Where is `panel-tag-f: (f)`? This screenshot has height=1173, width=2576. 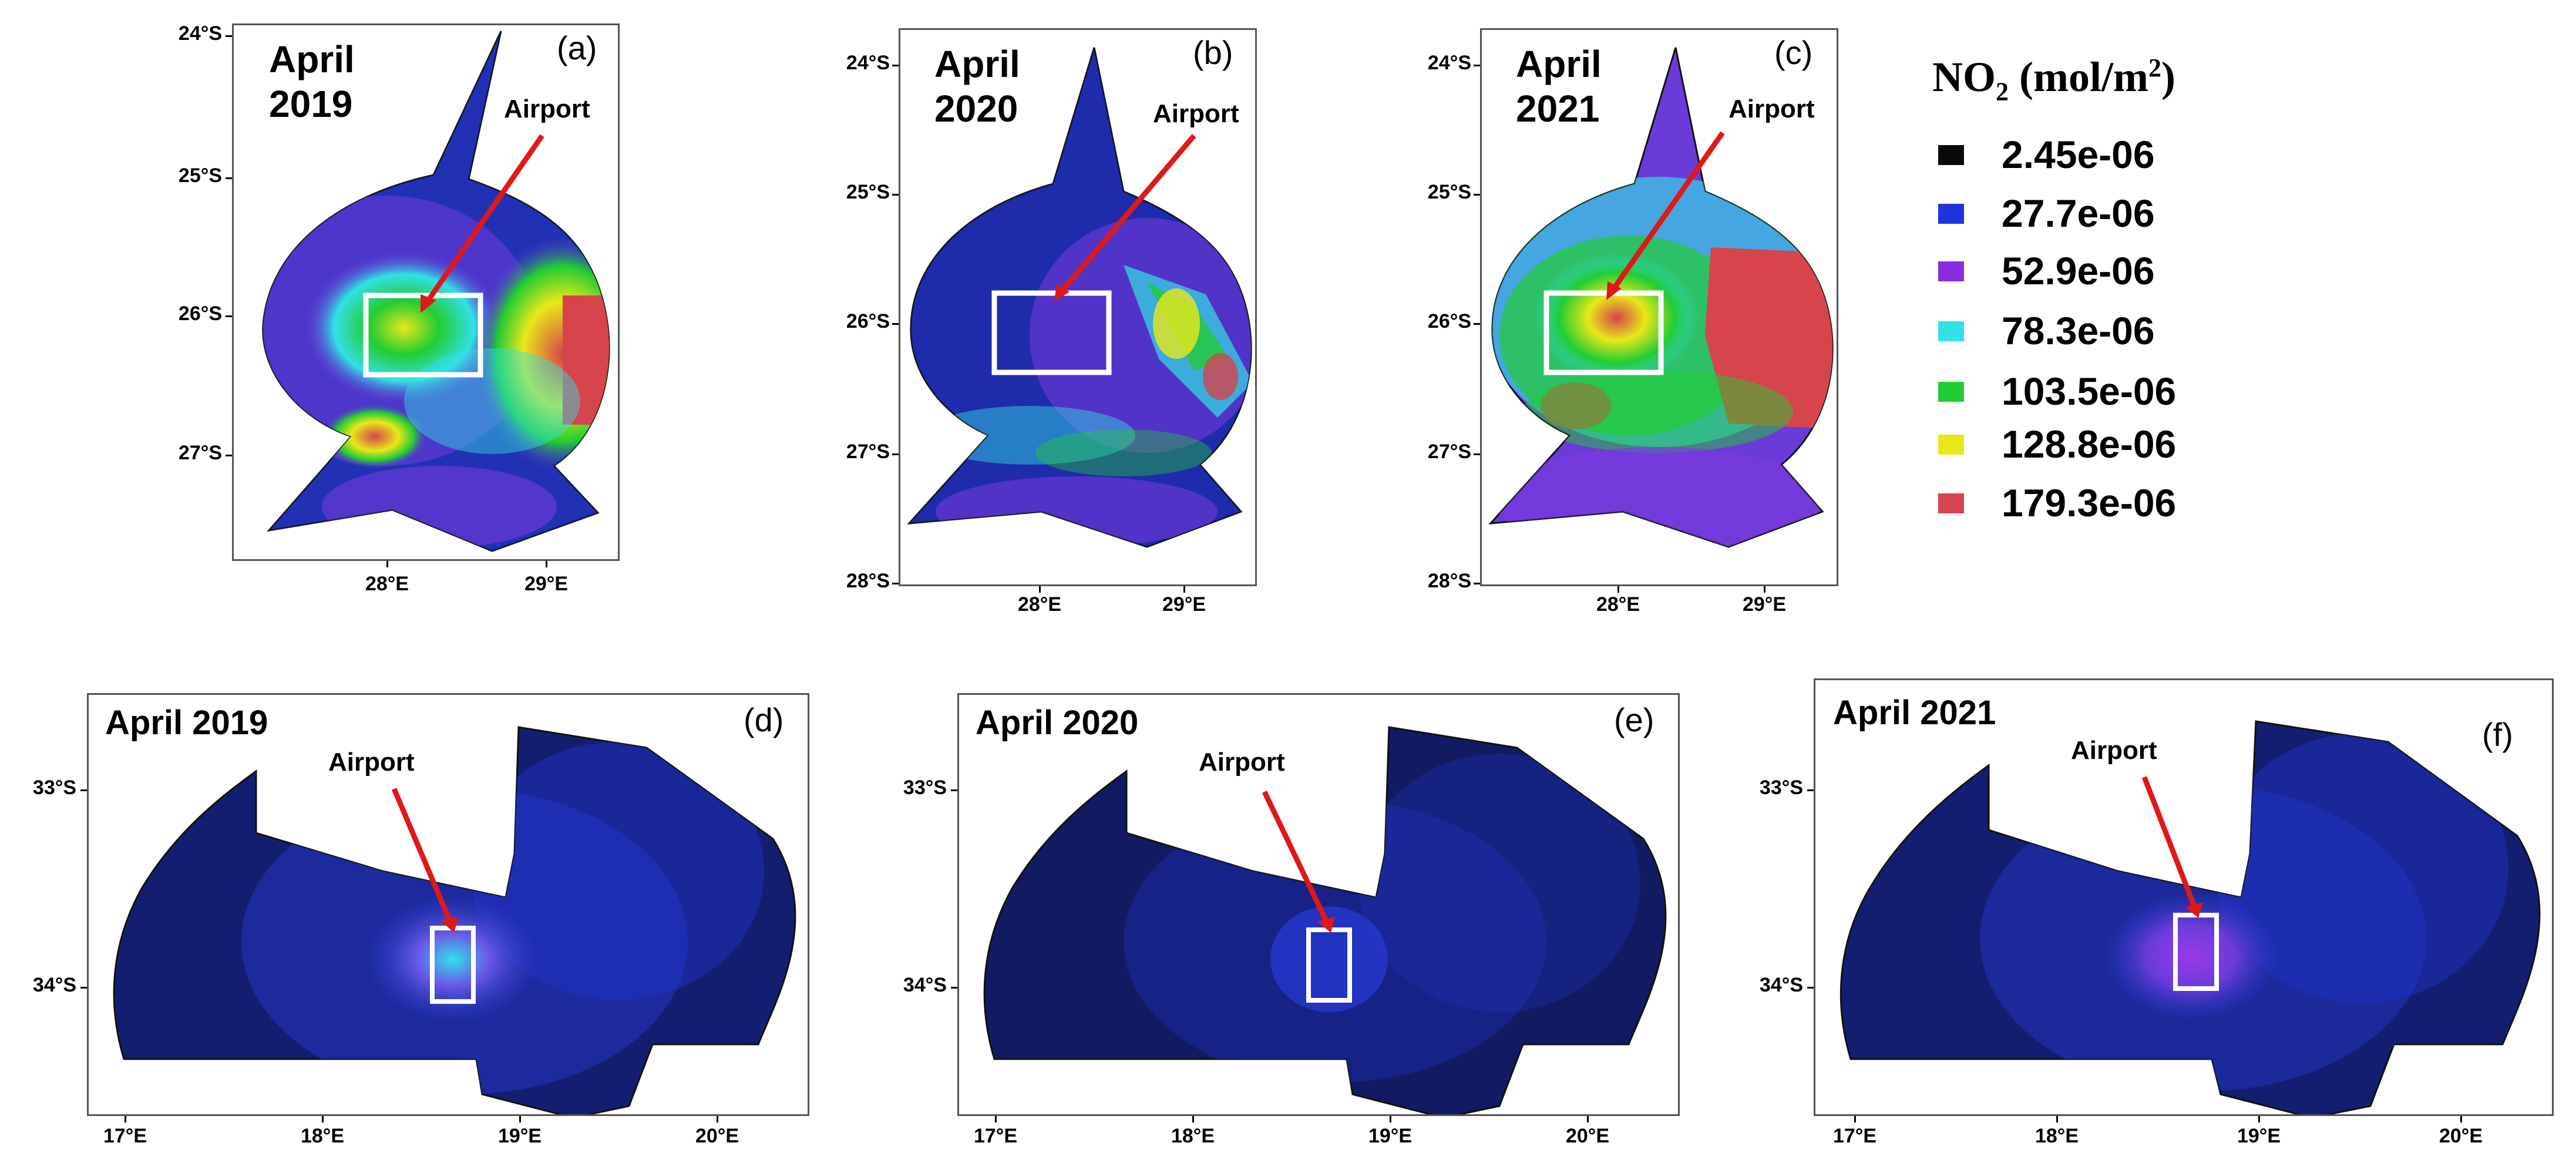
panel-tag-f: (f) is located at coordinates (2497, 734).